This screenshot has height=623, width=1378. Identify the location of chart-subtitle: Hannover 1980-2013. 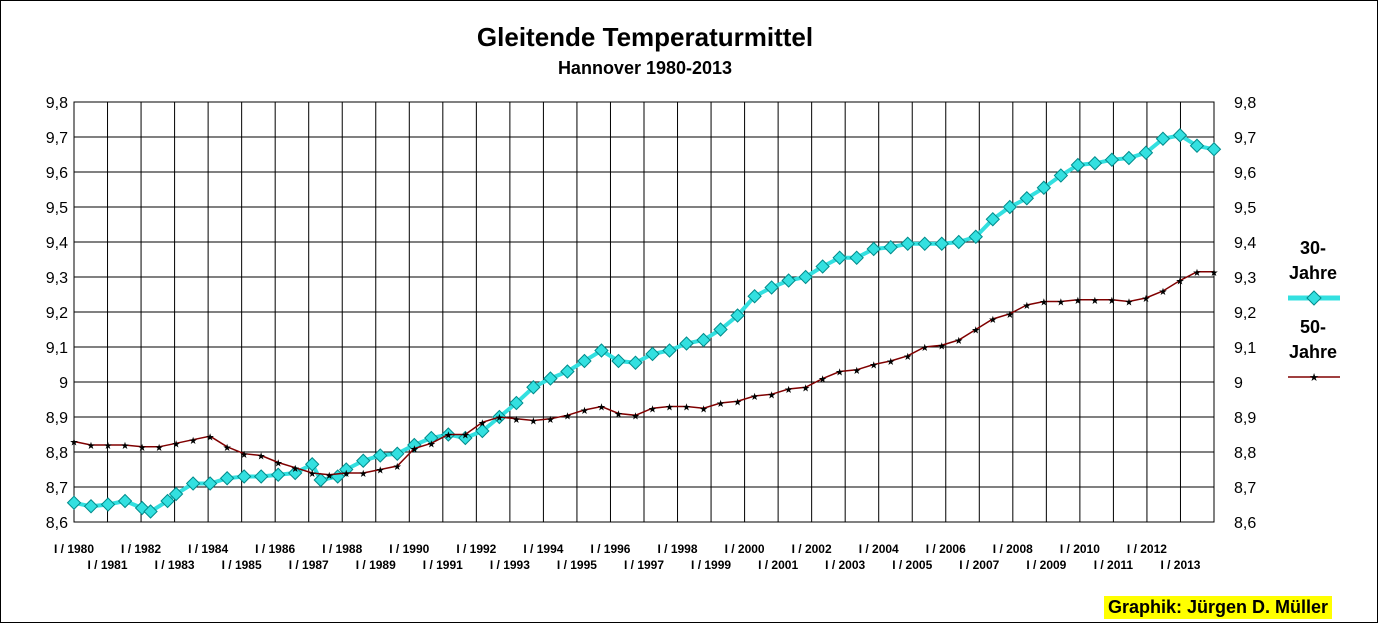
(645, 68).